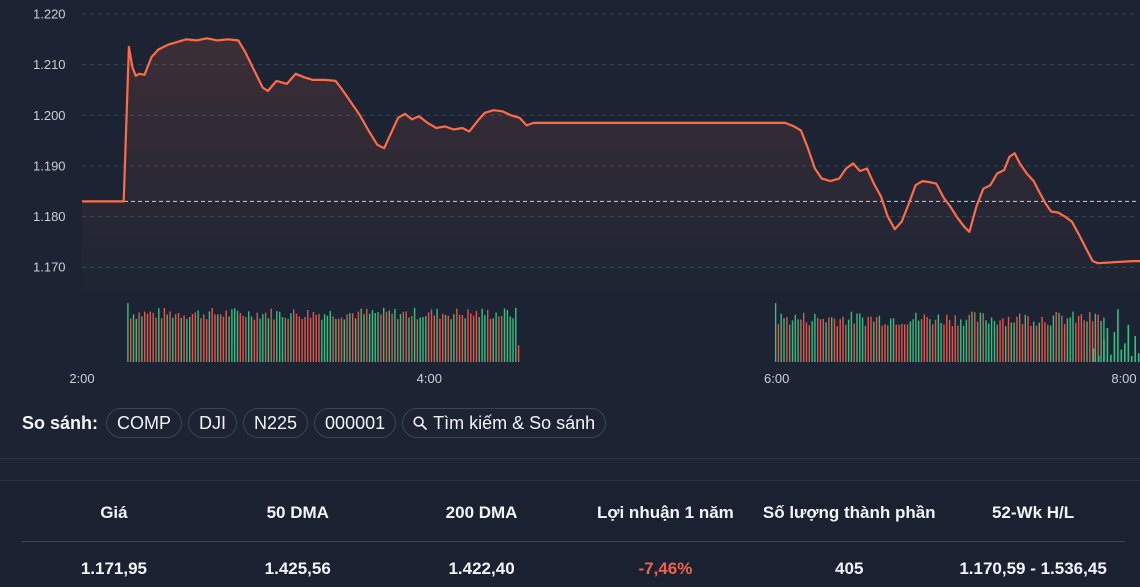 Image resolution: width=1140 pixels, height=587 pixels. What do you see at coordinates (420, 423) in the screenshot?
I see `search-icon` at bounding box center [420, 423].